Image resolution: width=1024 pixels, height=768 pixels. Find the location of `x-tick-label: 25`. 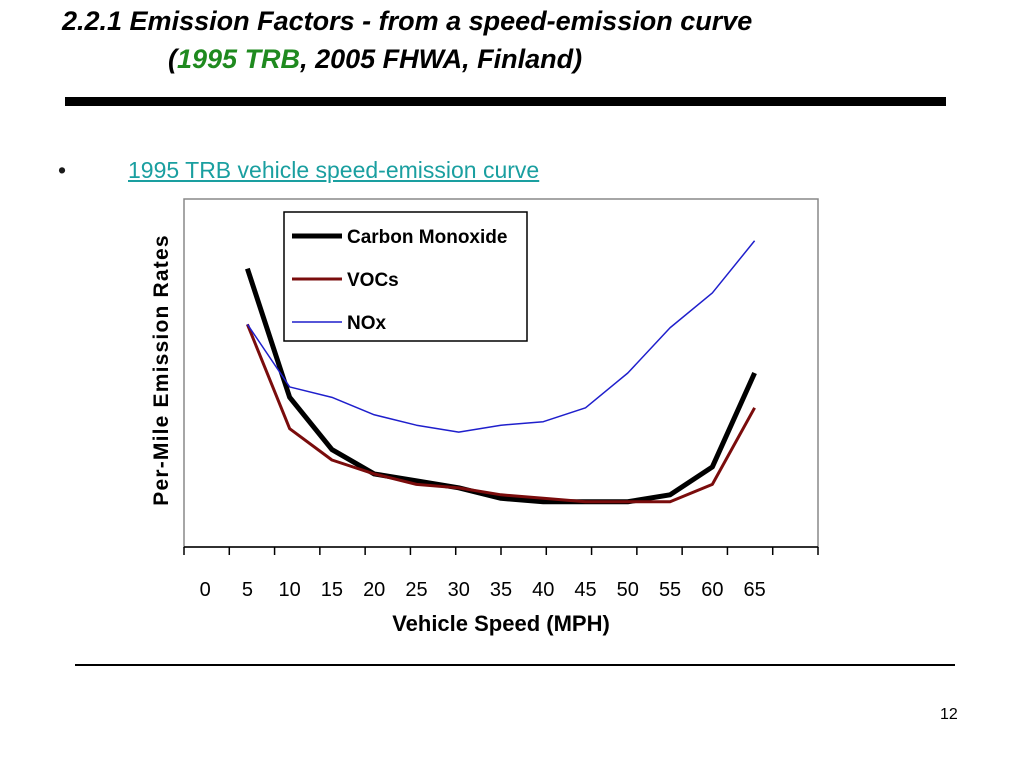

x-tick-label: 25 is located at coordinates (416, 590).